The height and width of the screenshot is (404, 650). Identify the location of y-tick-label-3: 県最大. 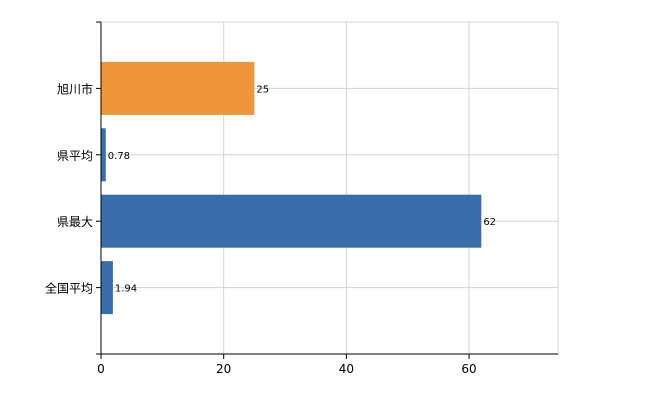
(75, 222).